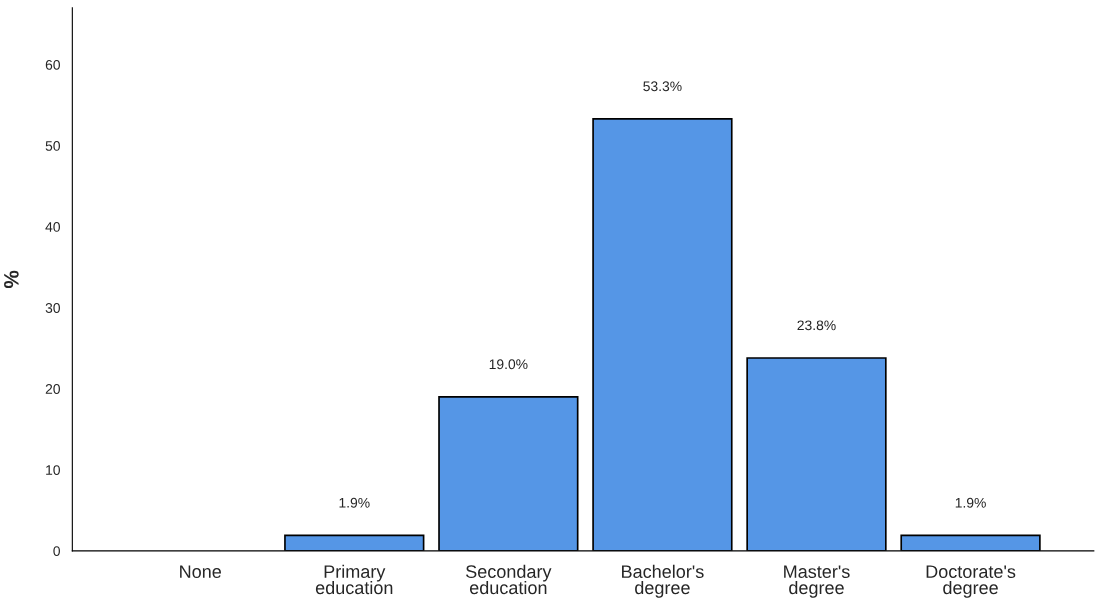  Describe the element at coordinates (53, 470) in the screenshot. I see `y-tick-label: 10` at that location.